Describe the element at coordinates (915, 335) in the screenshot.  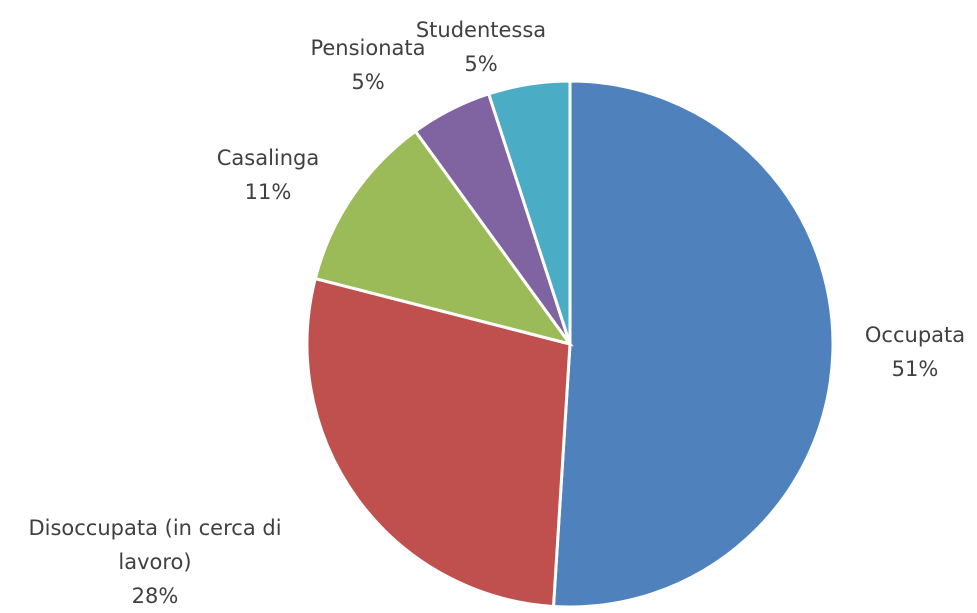
I see `category-label: Occupata` at that location.